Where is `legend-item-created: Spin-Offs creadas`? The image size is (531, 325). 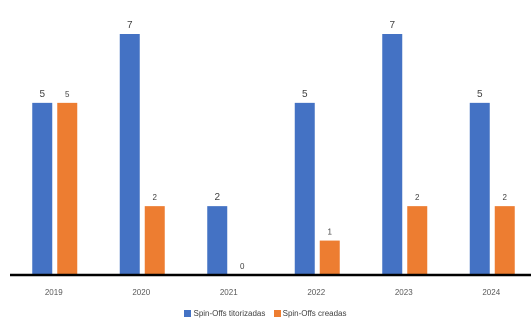 legend-item-created: Spin-Offs creadas is located at coordinates (310, 313).